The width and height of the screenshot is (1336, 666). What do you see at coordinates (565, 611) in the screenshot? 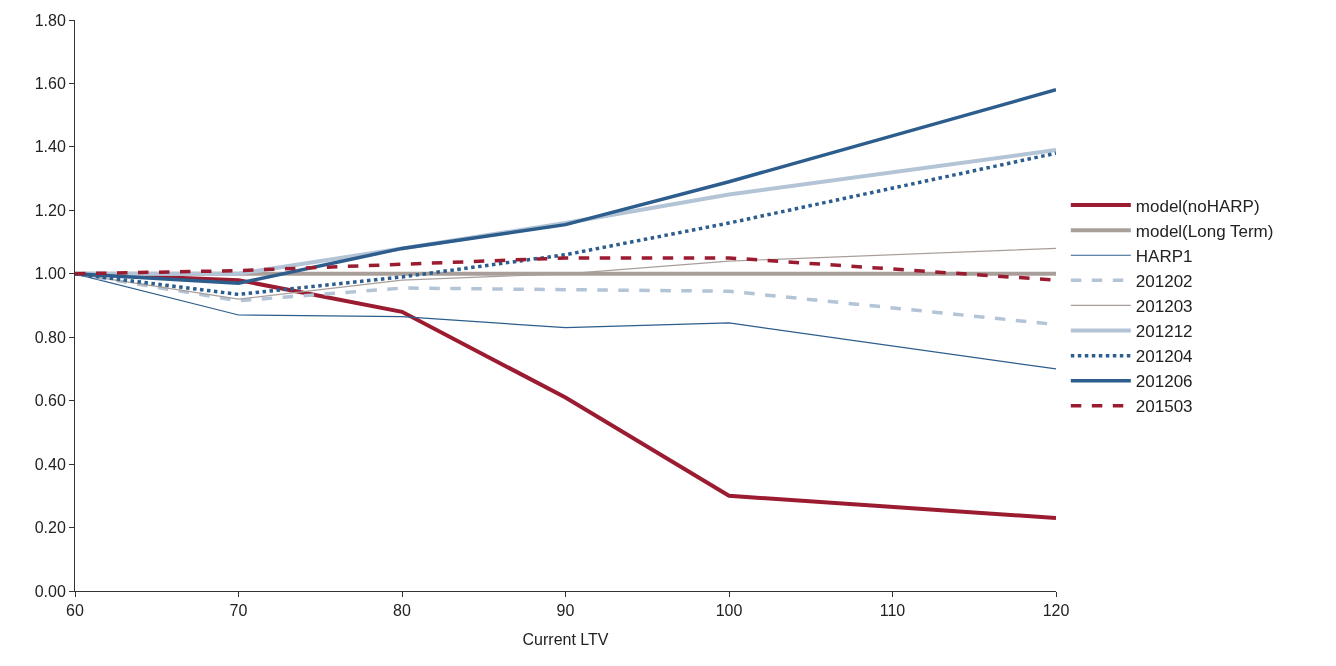
I see `x-tick-label: 90` at bounding box center [565, 611].